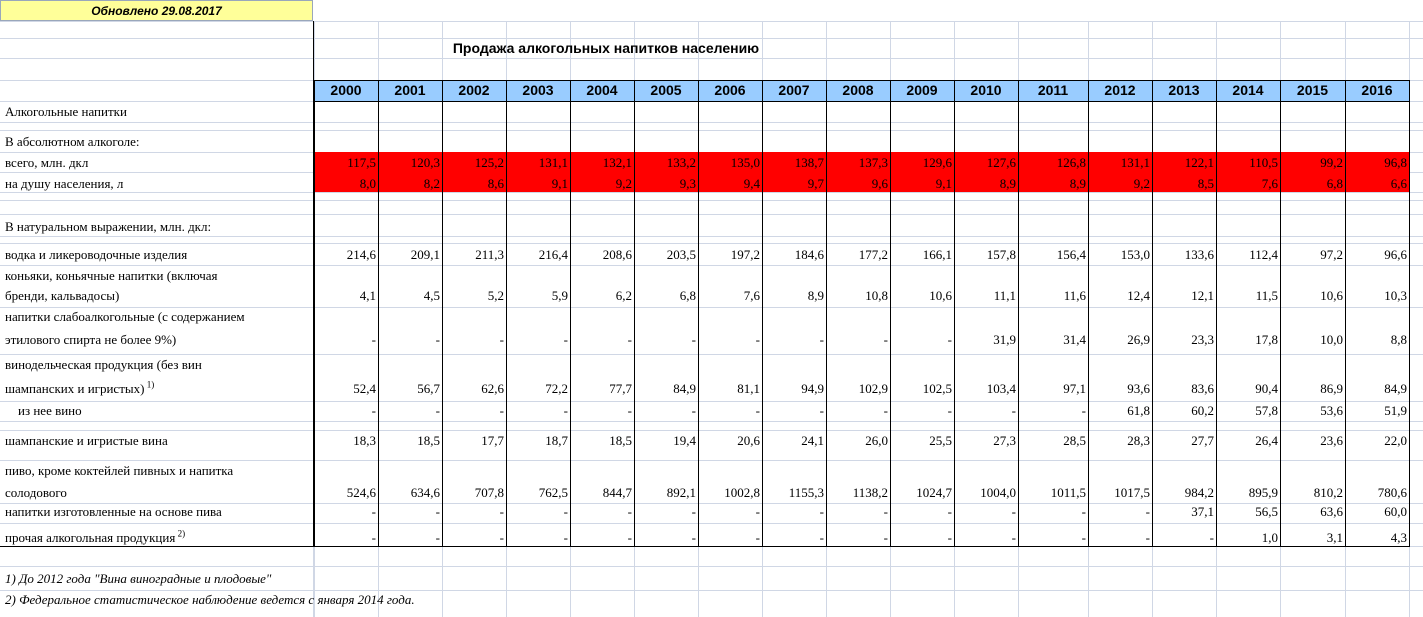 The width and height of the screenshot is (1423, 617). What do you see at coordinates (986, 90) in the screenshot?
I see `year-header-cell: 2010` at bounding box center [986, 90].